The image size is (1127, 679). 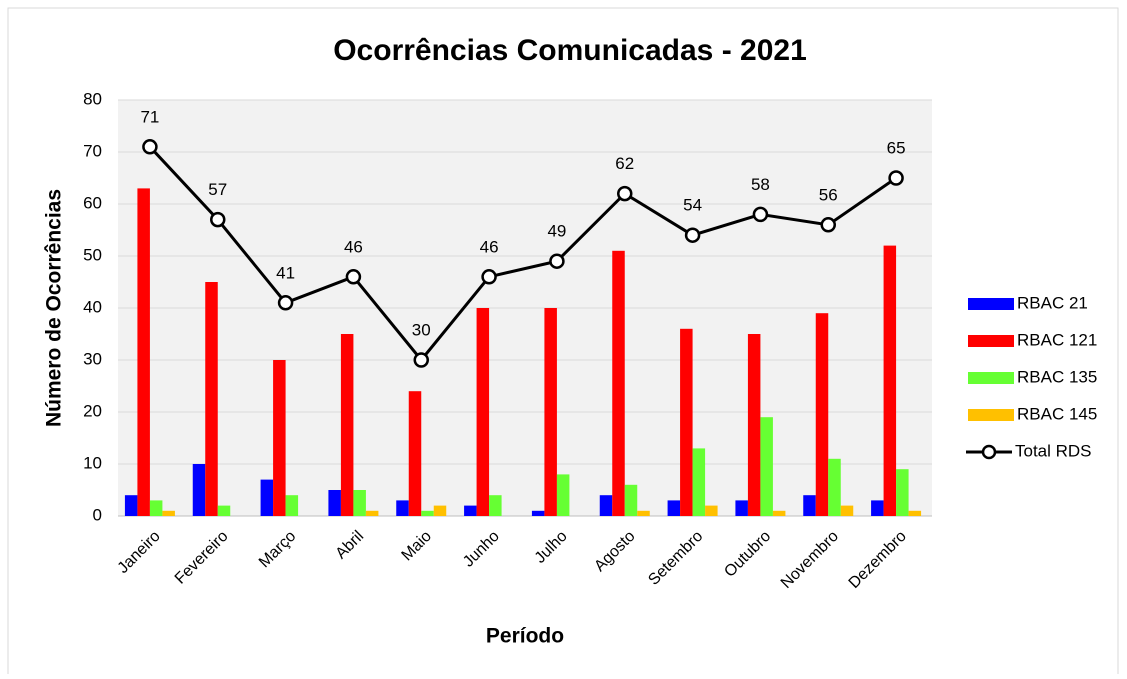 I want to click on chart-title: Ocorrências Comunicadas - 2021, so click(x=570, y=50).